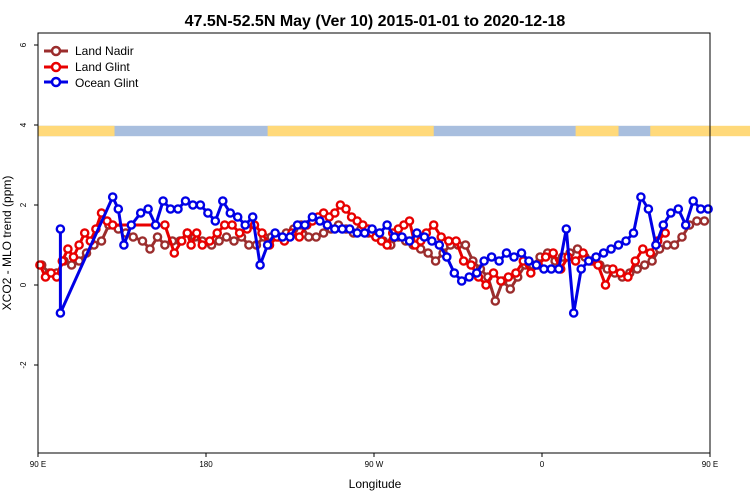 The height and width of the screenshot is (500, 750). Describe the element at coordinates (104, 51) in the screenshot. I see `legend-label-land-nadir: Land Nadir` at that location.